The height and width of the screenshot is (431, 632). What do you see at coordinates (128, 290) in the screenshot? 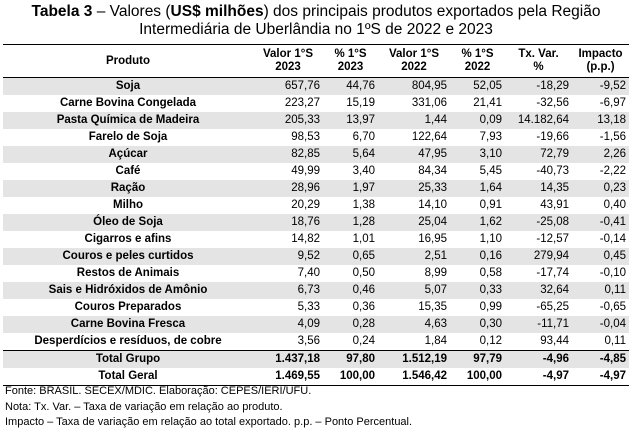
I see `product-cell: Sais e Hidróxidos de Amônio` at bounding box center [128, 290].